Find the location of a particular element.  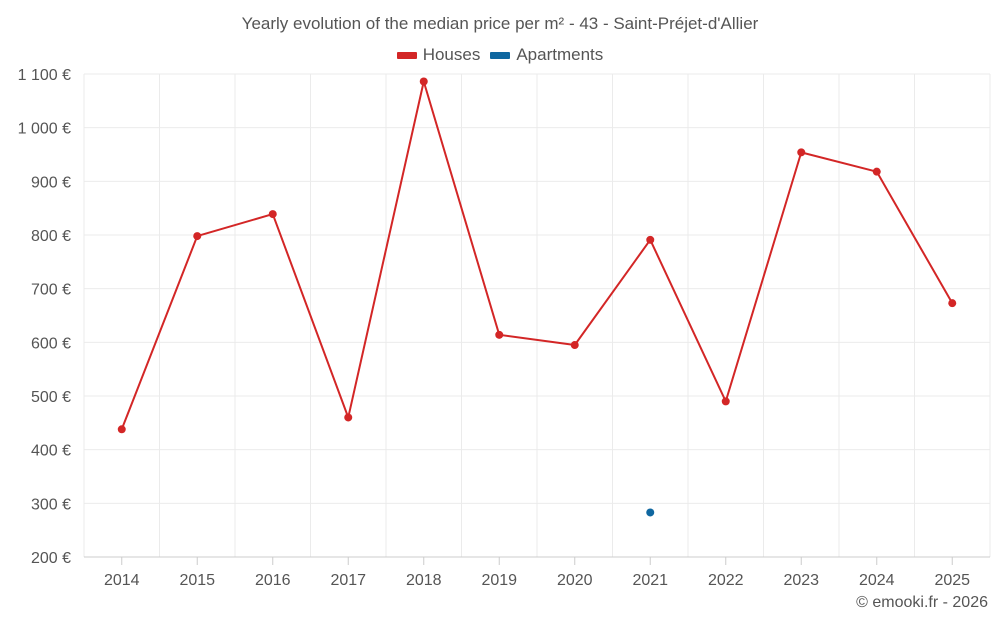

legend-label-houses: Houses is located at coordinates (451, 54).